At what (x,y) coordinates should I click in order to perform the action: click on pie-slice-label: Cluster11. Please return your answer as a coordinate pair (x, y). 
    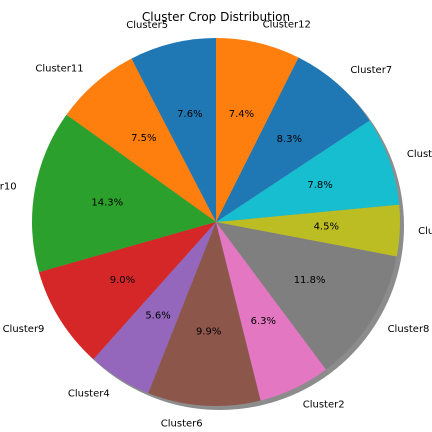
    Looking at the image, I should click on (59, 68).